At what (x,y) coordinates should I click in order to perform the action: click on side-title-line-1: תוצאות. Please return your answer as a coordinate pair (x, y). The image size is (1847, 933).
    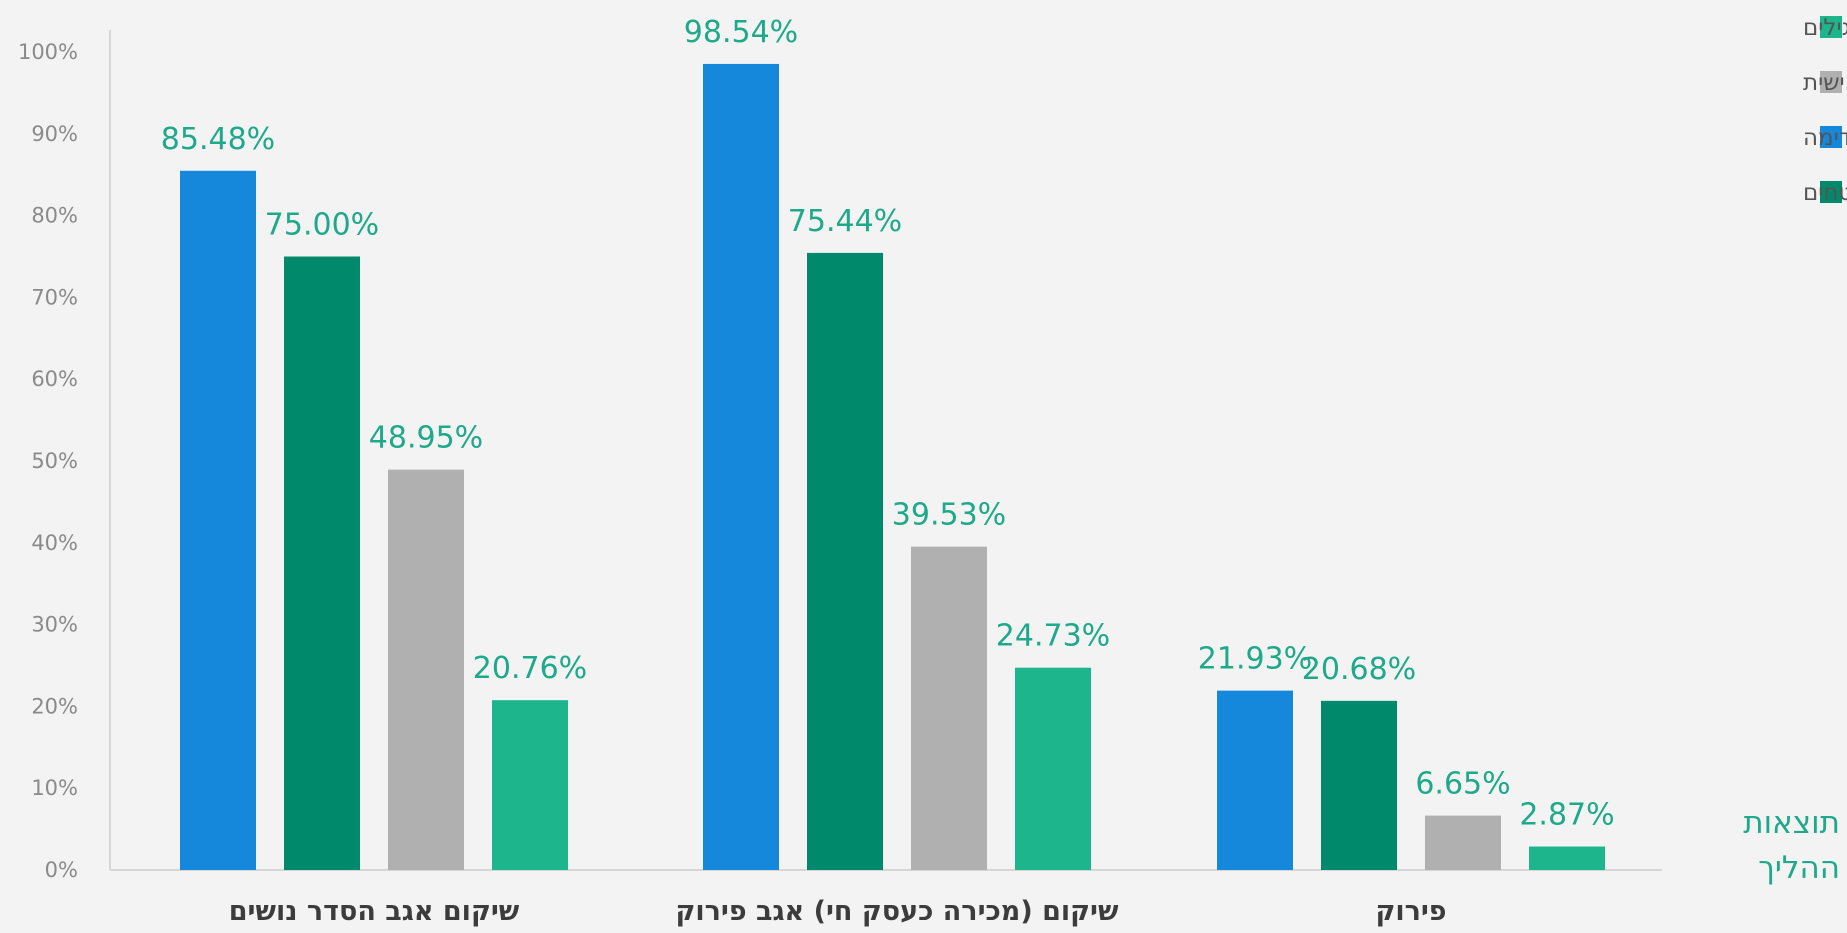
    Looking at the image, I should click on (1791, 823).